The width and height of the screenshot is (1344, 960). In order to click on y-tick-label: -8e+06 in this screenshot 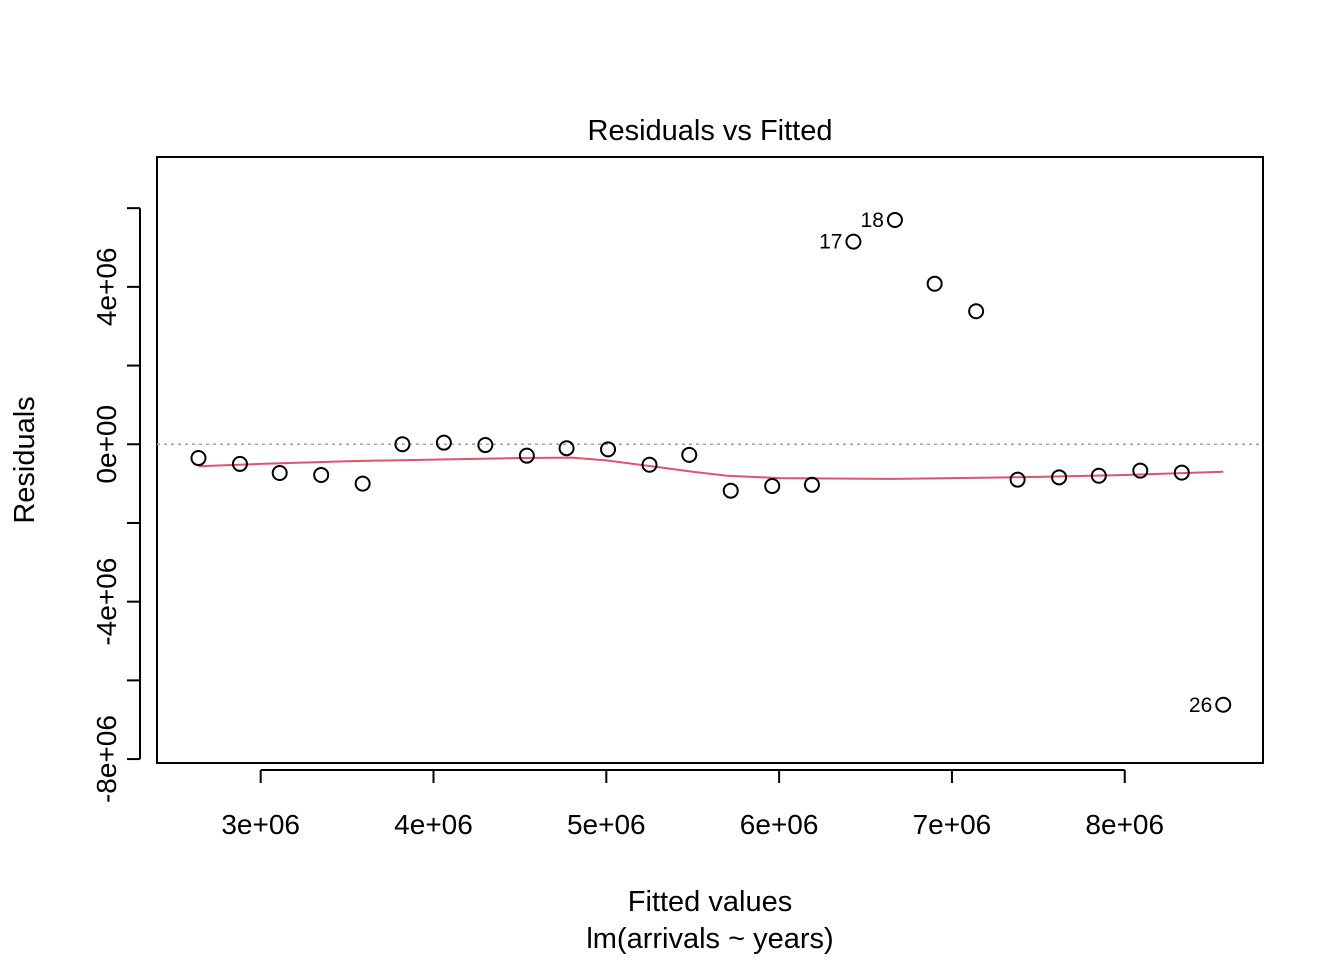, I will do `click(106, 759)`.